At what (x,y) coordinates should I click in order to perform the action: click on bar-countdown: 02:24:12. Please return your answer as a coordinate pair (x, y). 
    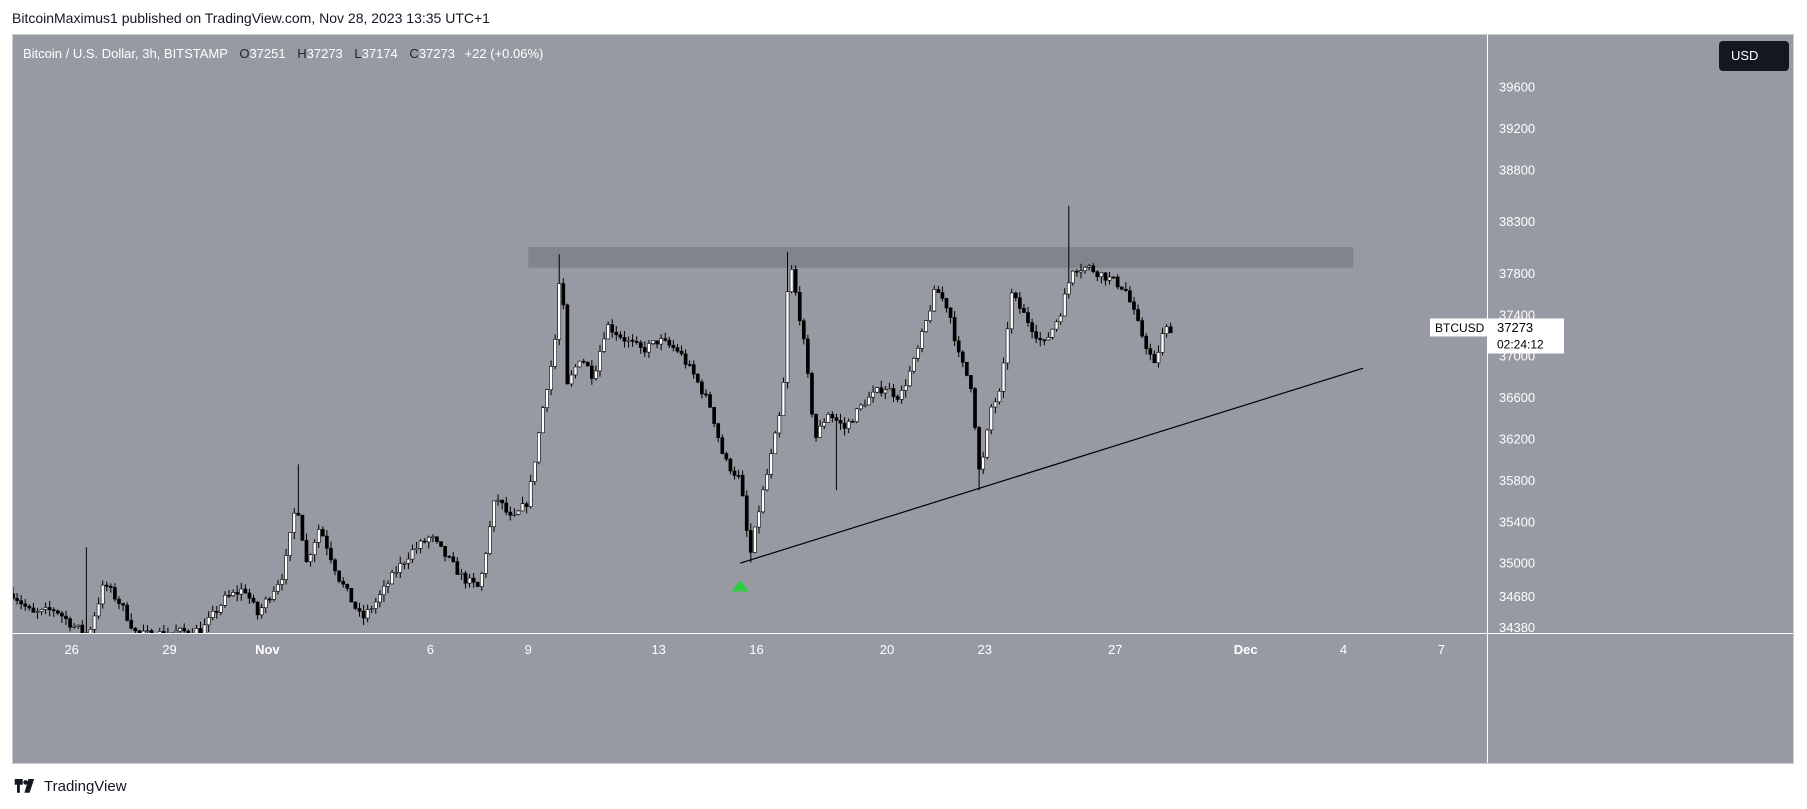
    Looking at the image, I should click on (1520, 344).